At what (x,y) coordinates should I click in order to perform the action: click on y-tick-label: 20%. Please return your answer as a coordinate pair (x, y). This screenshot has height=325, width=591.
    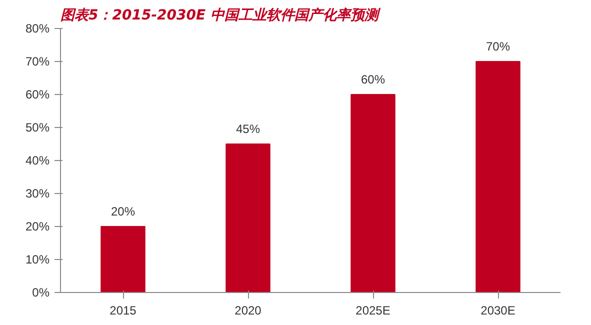
    Looking at the image, I should click on (37, 227).